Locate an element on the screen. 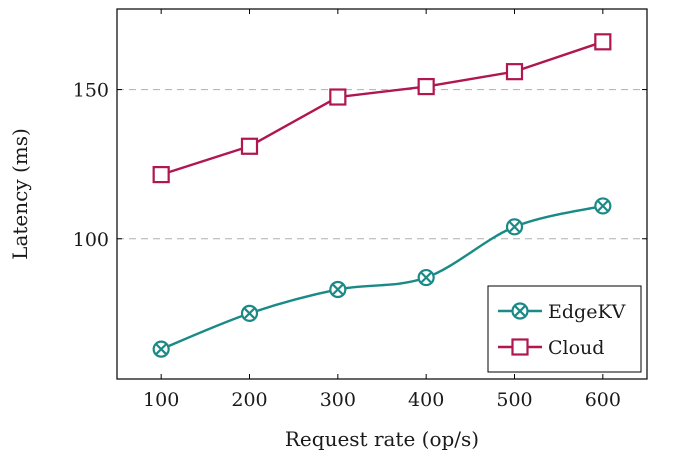  x-tick-label: 500 is located at coordinates (514, 400).